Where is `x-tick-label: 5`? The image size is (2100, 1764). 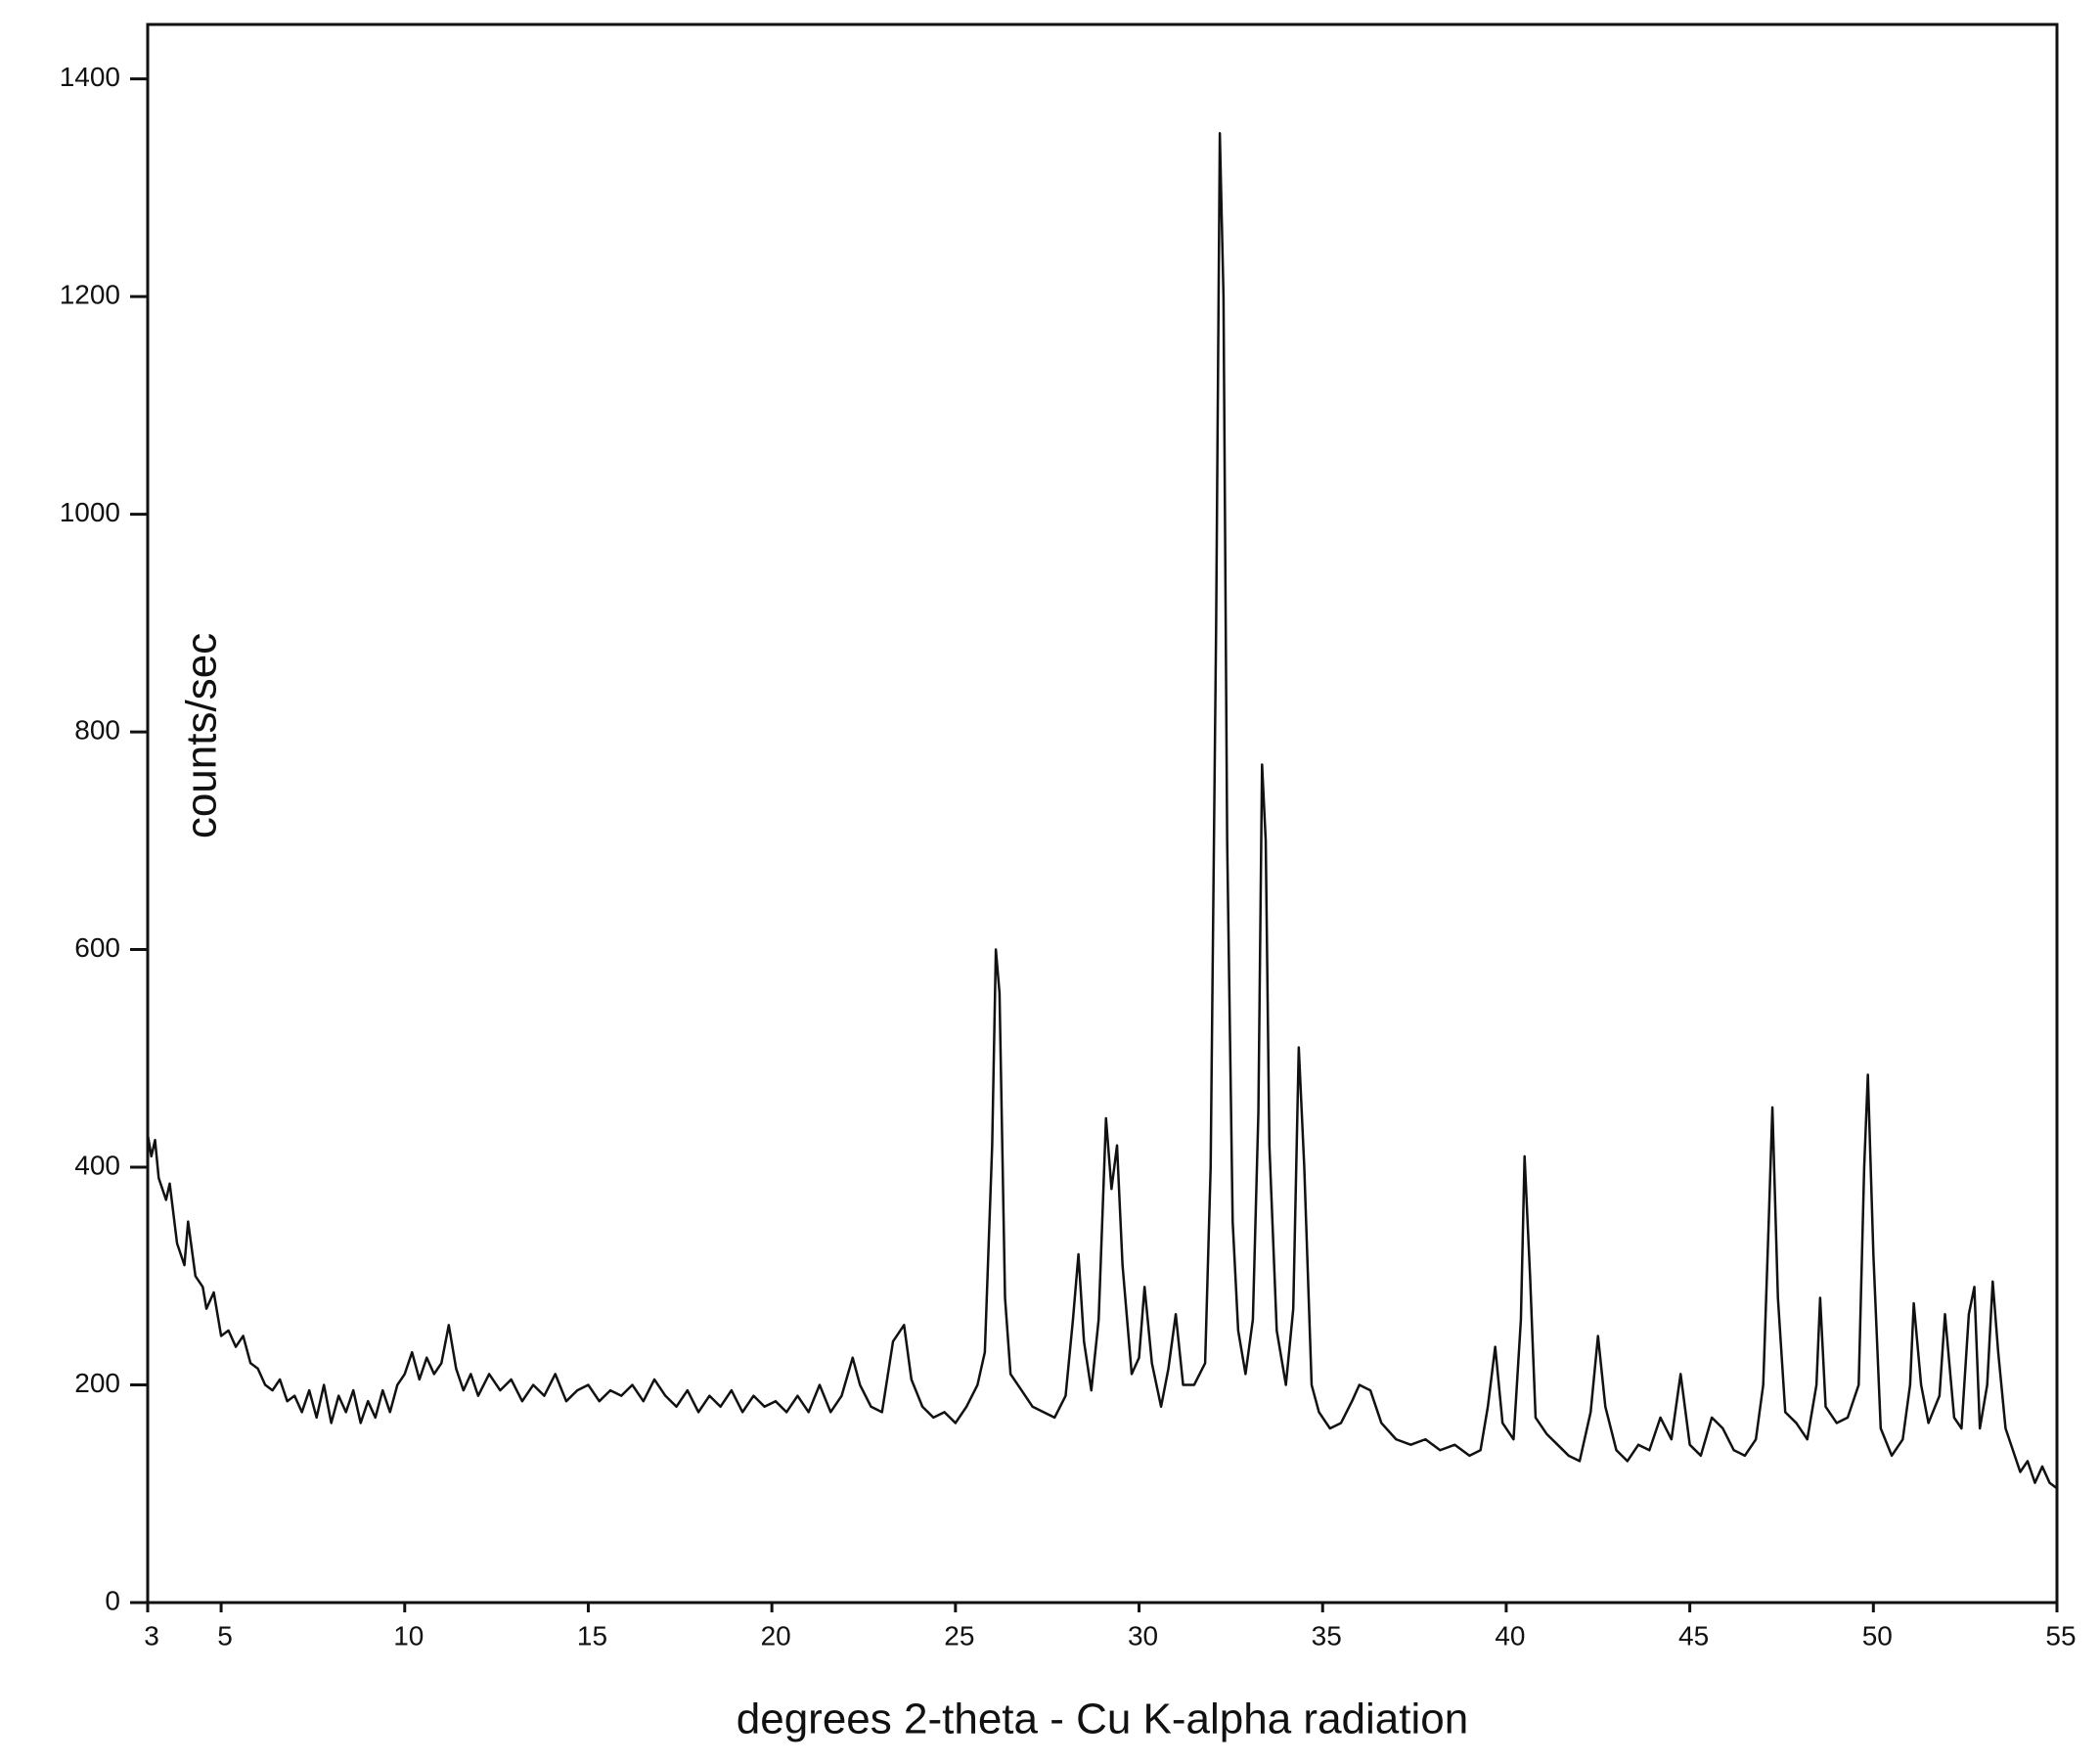
x-tick-label: 5 is located at coordinates (225, 1636).